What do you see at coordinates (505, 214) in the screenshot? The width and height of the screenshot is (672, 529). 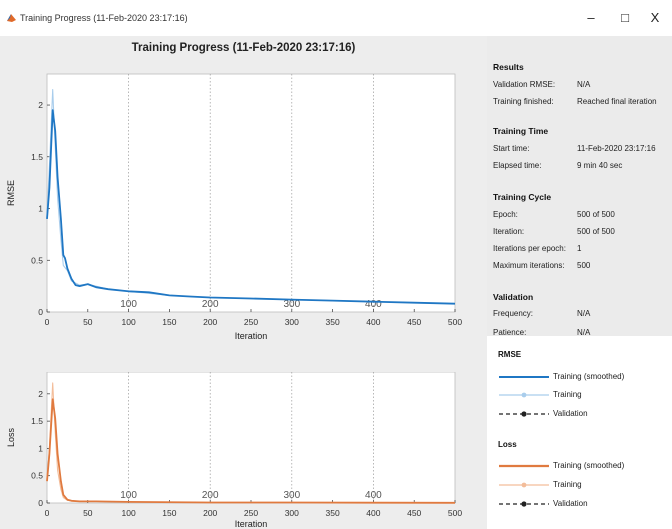 I see `epoch-label: Epoch:` at bounding box center [505, 214].